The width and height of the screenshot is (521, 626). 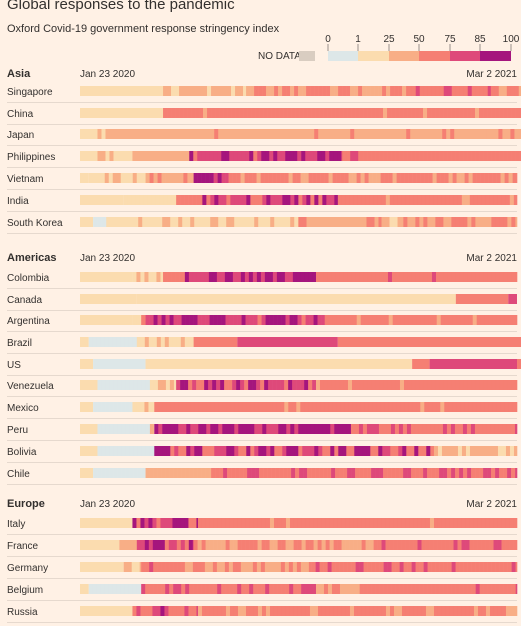 I want to click on start-date-label: Jan 23 2020, so click(x=107, y=258).